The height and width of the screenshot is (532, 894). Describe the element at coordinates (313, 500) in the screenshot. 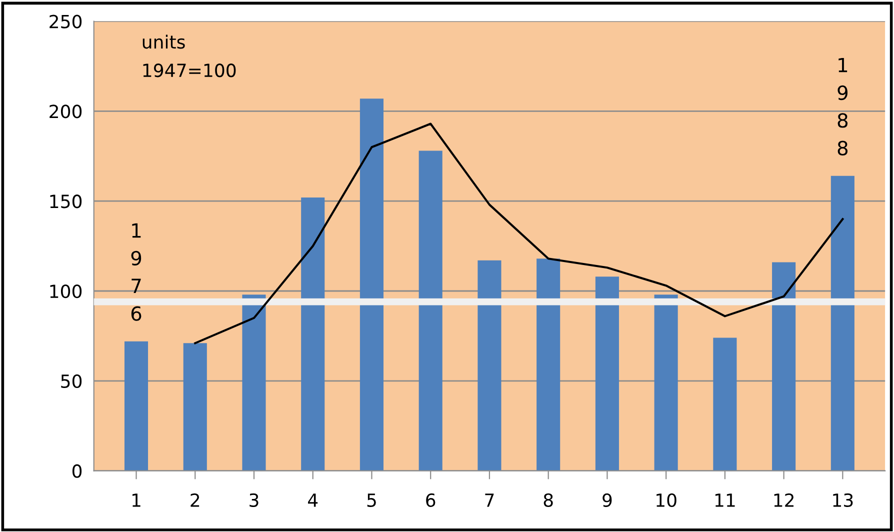

I see `x-tick-label: 4` at that location.